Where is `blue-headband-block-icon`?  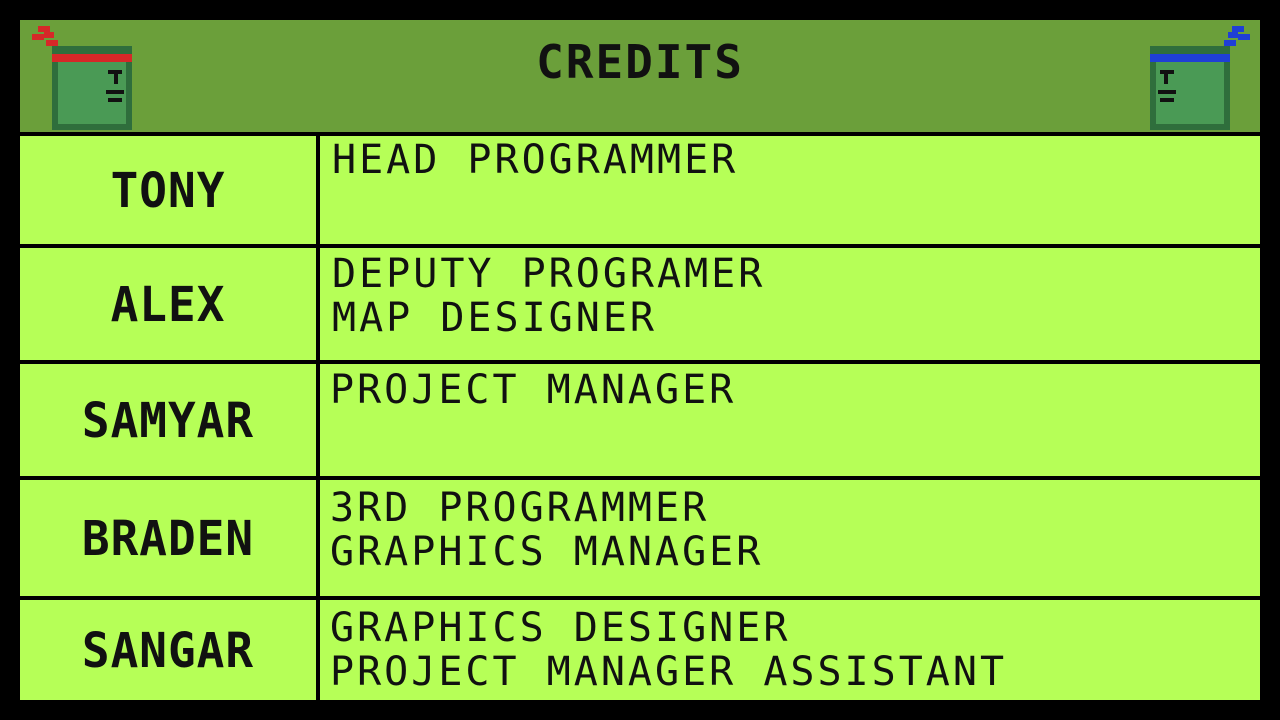 blue-headband-block-icon is located at coordinates (1200, 78).